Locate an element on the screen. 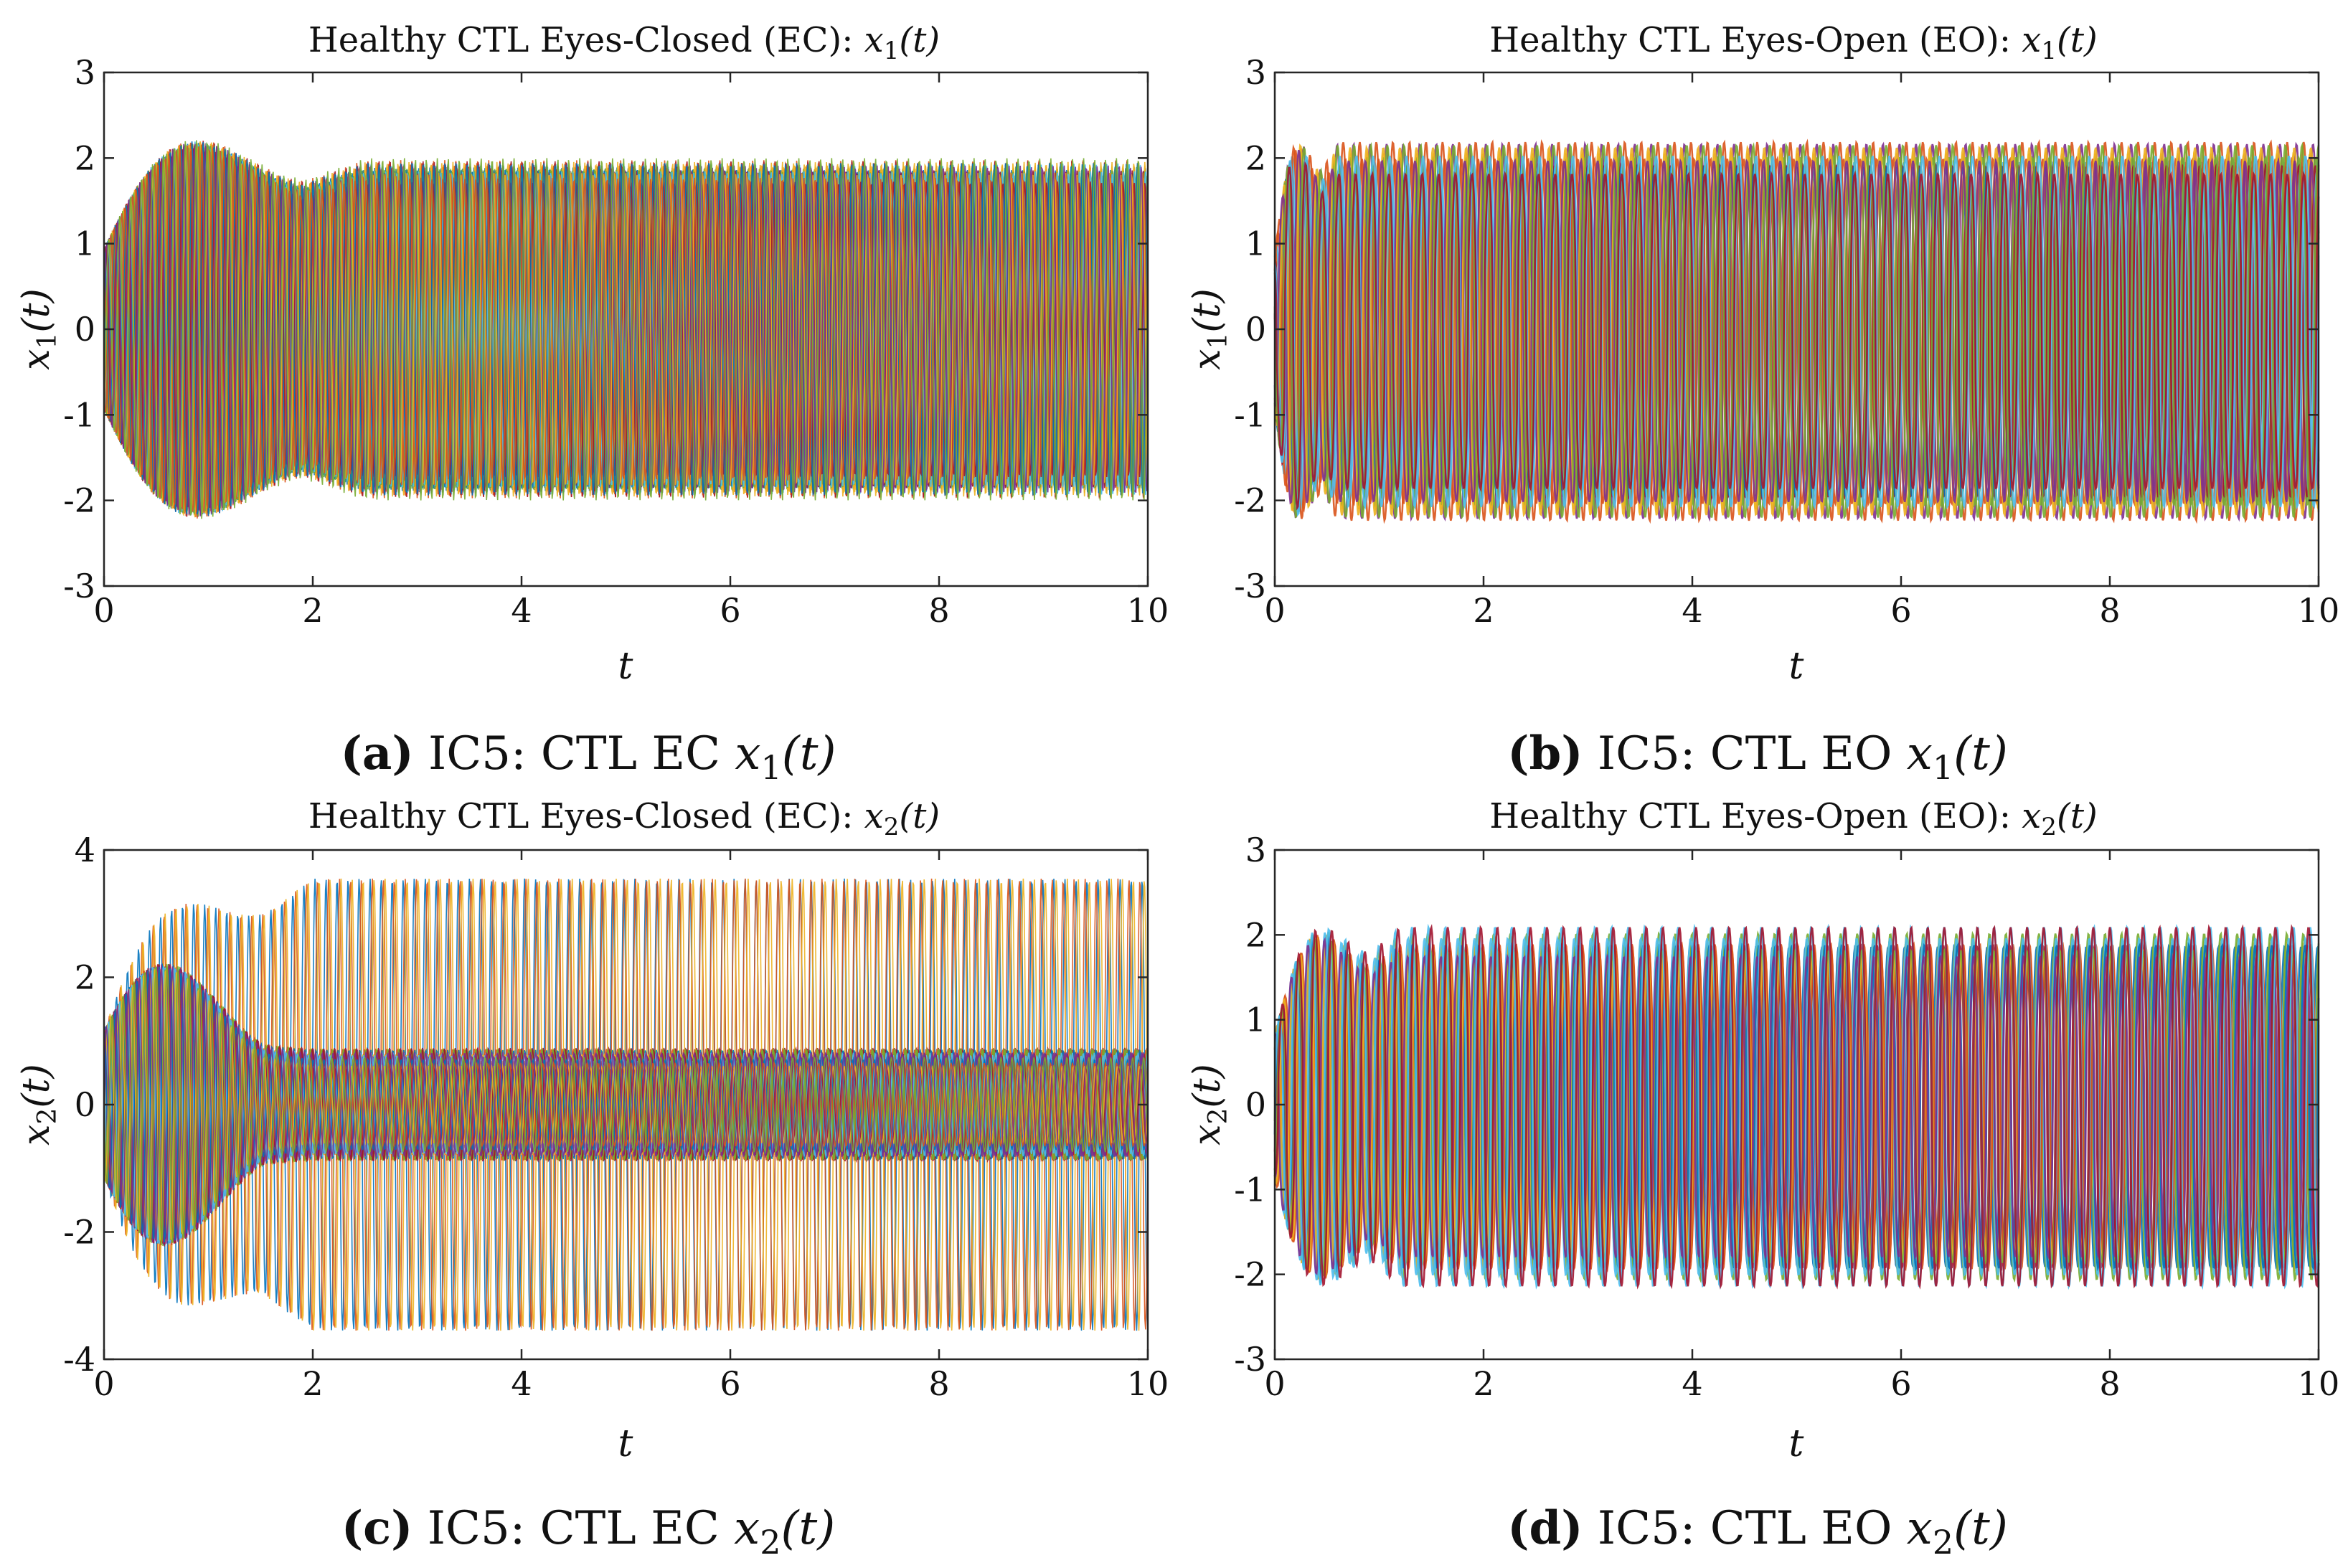 The image size is (2348, 1568). panel-caption: (b) IC5: CTL EO x1(t) is located at coordinates (1758, 757).